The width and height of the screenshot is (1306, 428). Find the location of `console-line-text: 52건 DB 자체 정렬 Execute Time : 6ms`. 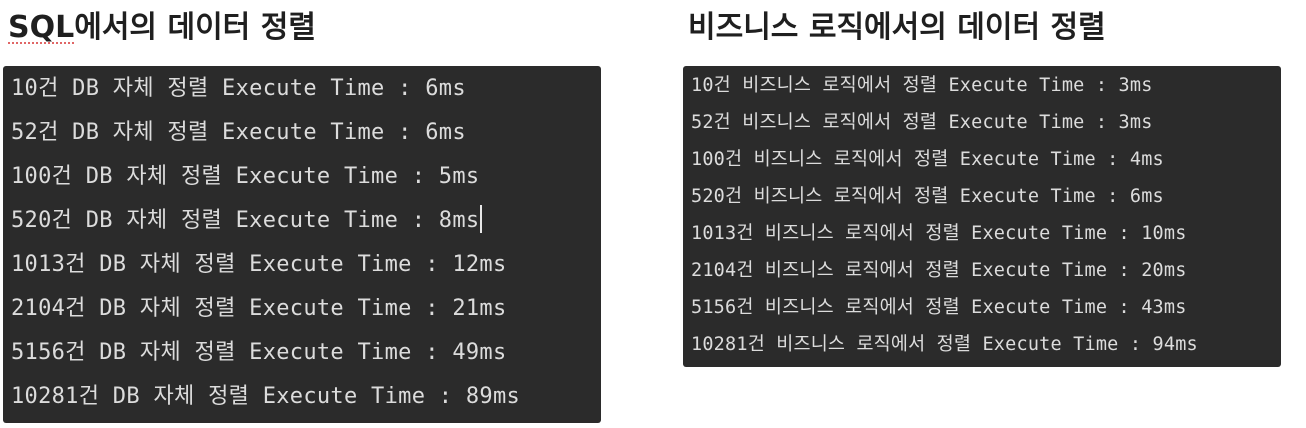

console-line-text: 52건 DB 자체 정렬 Execute Time : 6ms is located at coordinates (238, 132).